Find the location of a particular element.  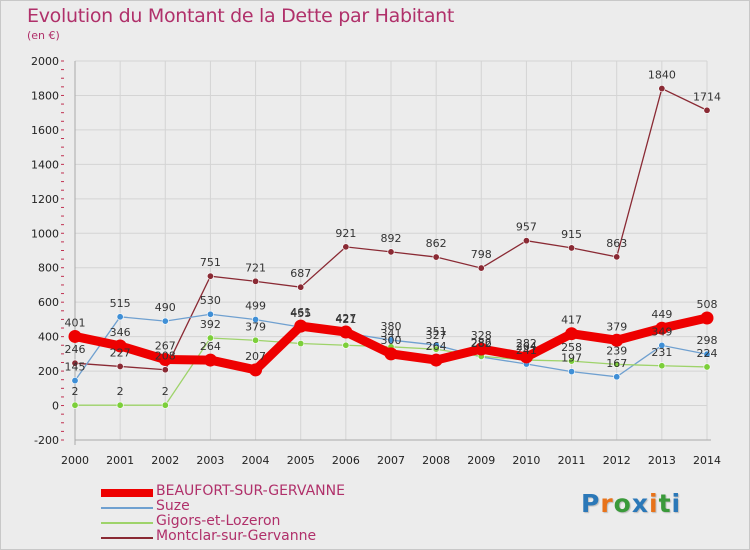

x-tick-label: 2000 is located at coordinates (75, 460).